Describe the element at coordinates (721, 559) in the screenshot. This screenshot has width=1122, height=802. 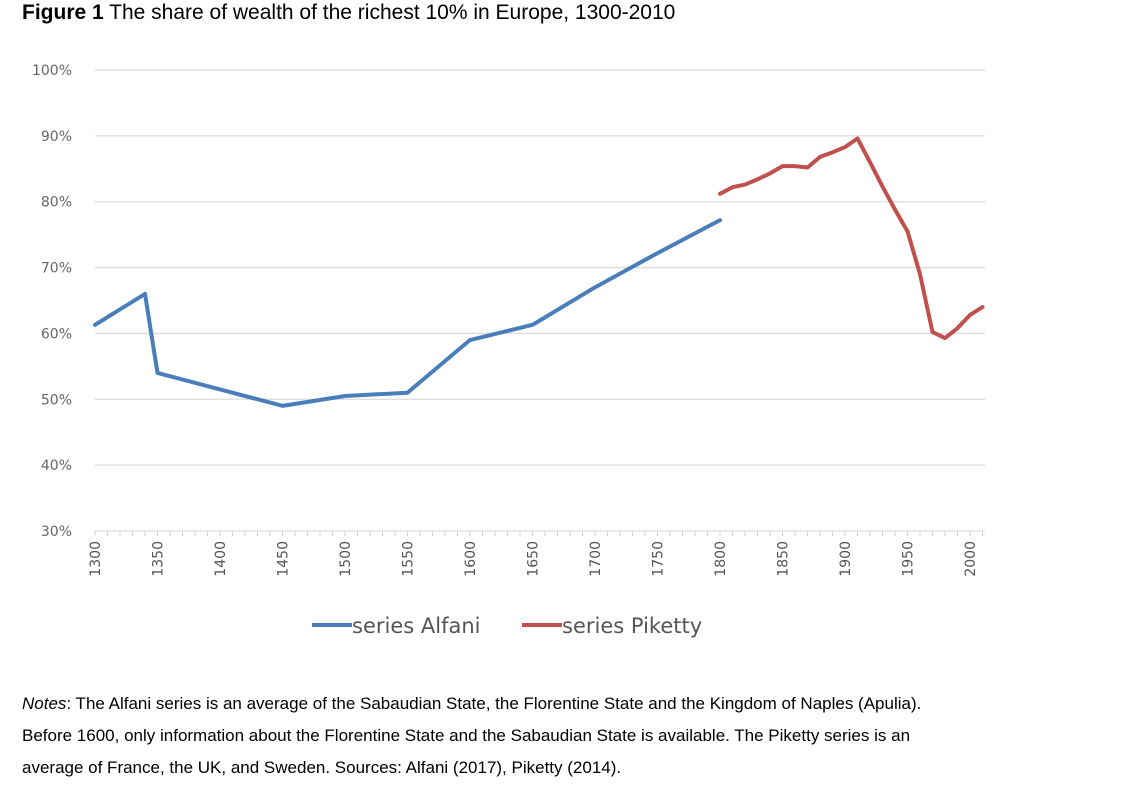
I see `x-tick-label: 1800` at that location.